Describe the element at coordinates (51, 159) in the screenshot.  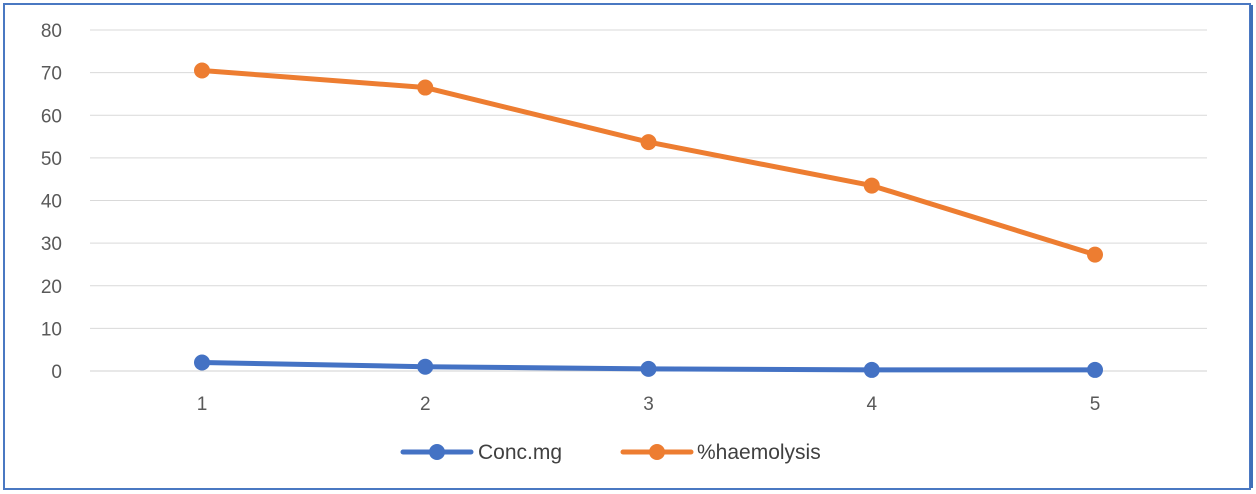
I see `y-tick-label: 50` at that location.